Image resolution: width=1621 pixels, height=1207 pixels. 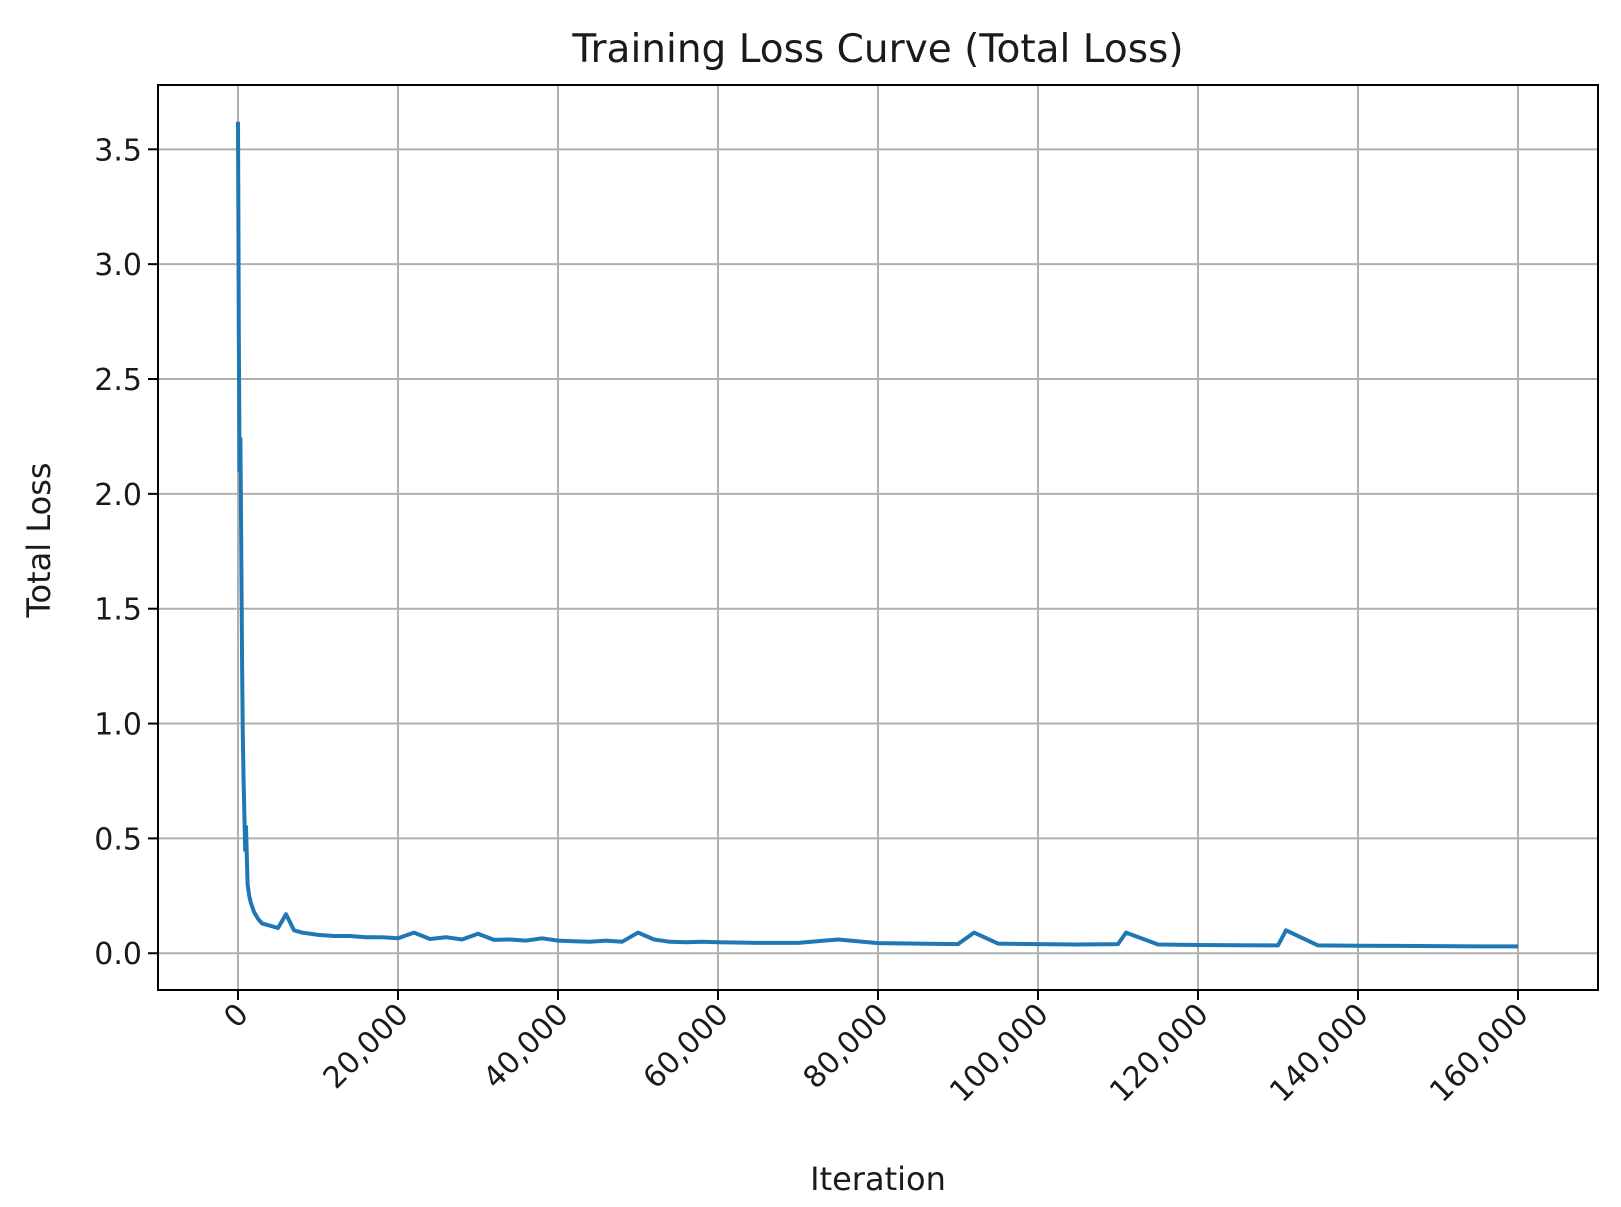 What do you see at coordinates (118, 150) in the screenshot?
I see `y-tick-label: 3.5` at bounding box center [118, 150].